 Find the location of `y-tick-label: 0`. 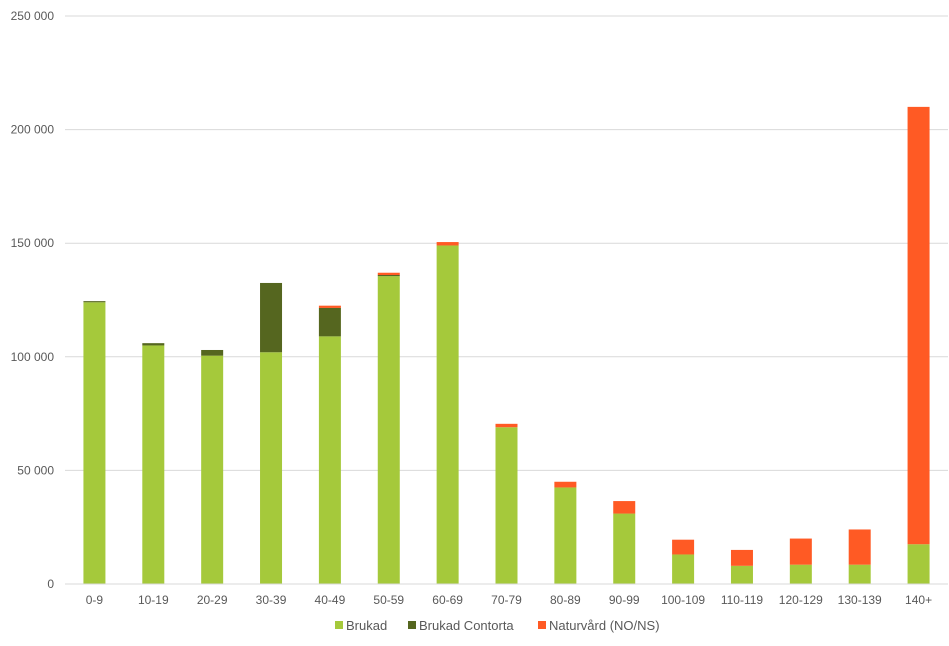

y-tick-label: 0 is located at coordinates (50, 584).